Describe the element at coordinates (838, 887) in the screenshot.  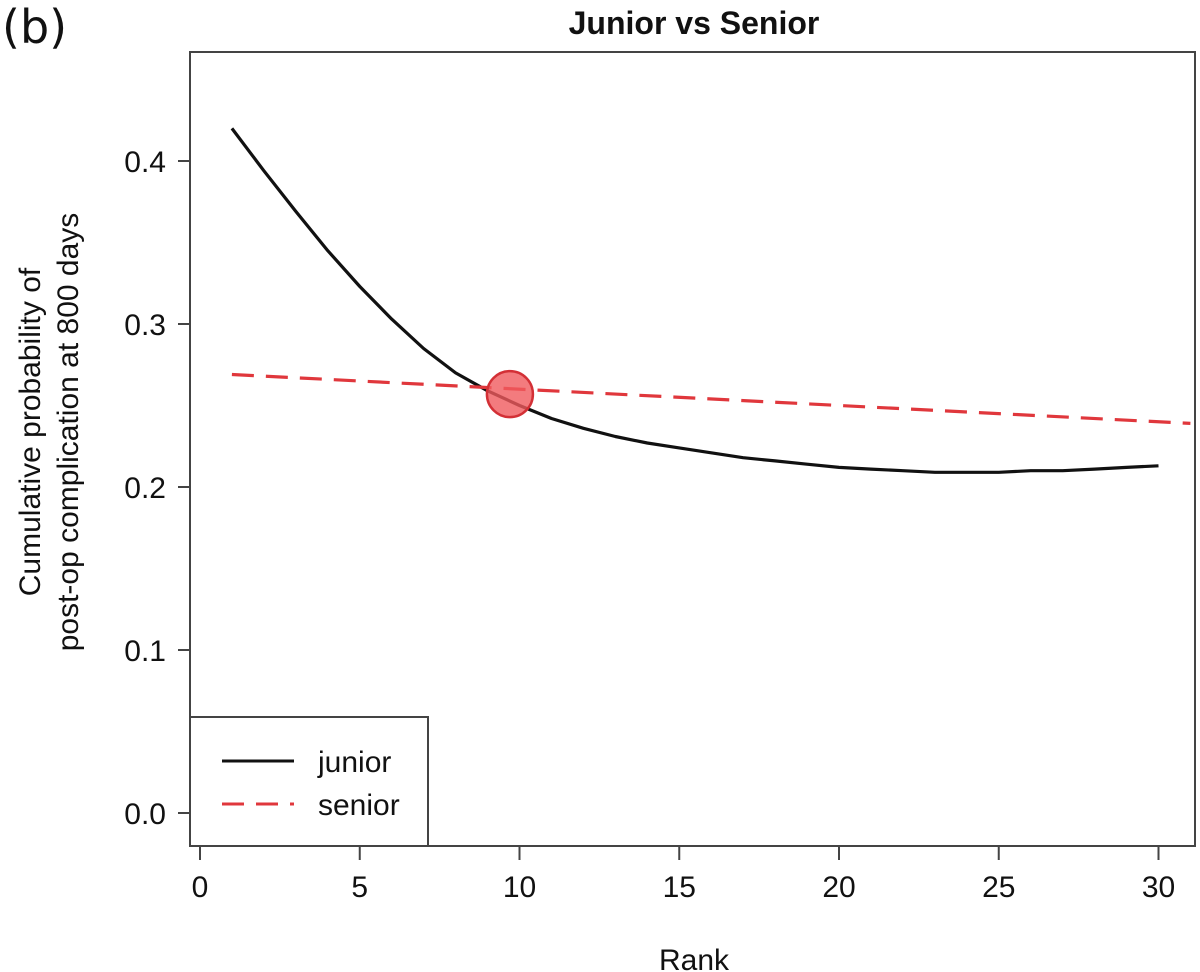
I see `x-tick-label: 20` at that location.